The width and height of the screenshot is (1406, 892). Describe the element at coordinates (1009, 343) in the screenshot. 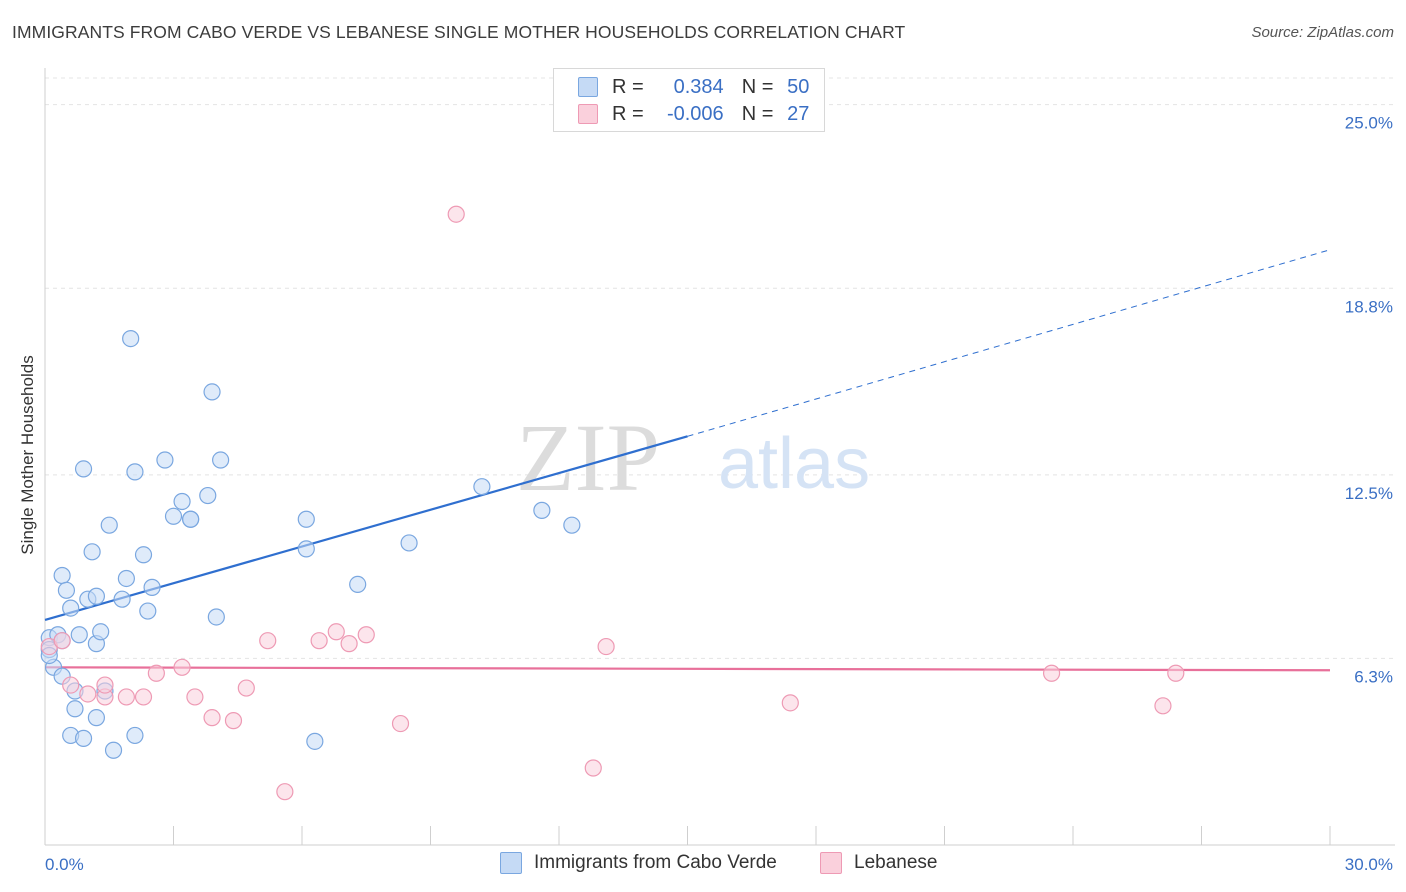

I see `trend-line-extension` at that location.